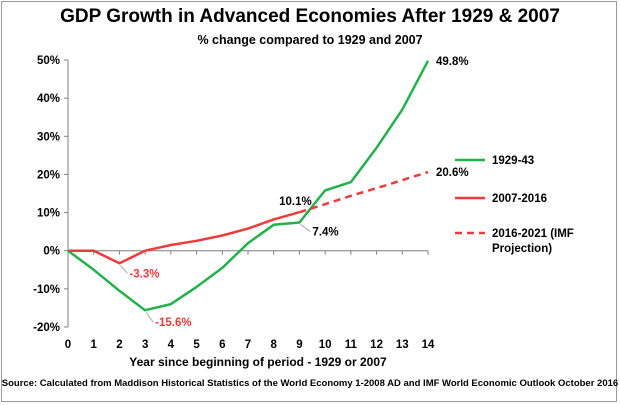 The width and height of the screenshot is (620, 405). What do you see at coordinates (522, 249) in the screenshot?
I see `legend-label: Projection)` at bounding box center [522, 249].